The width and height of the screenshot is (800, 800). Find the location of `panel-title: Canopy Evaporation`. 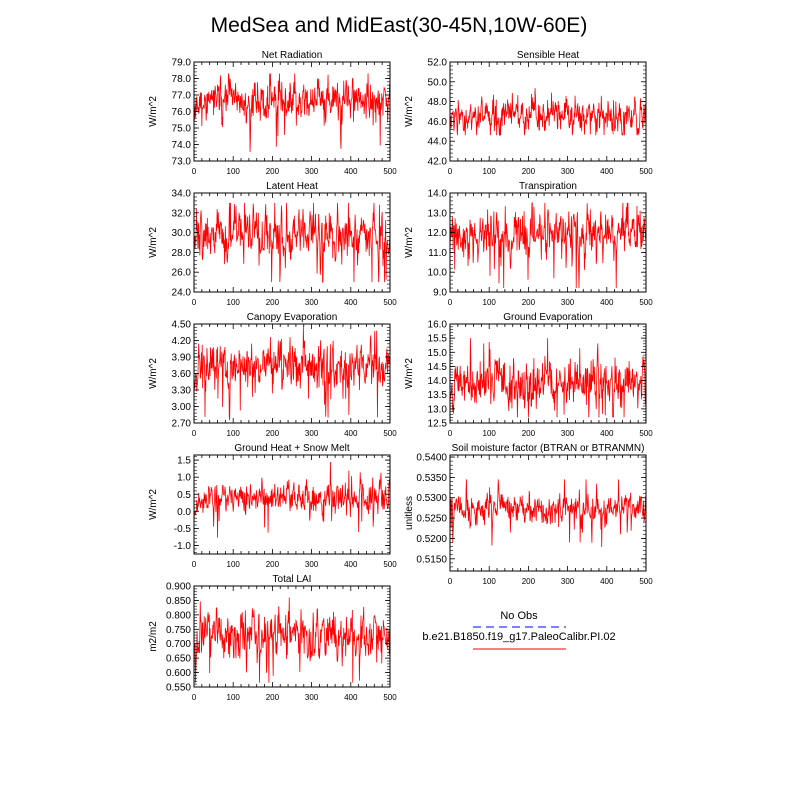

panel-title: Canopy Evaporation is located at coordinates (292, 317).